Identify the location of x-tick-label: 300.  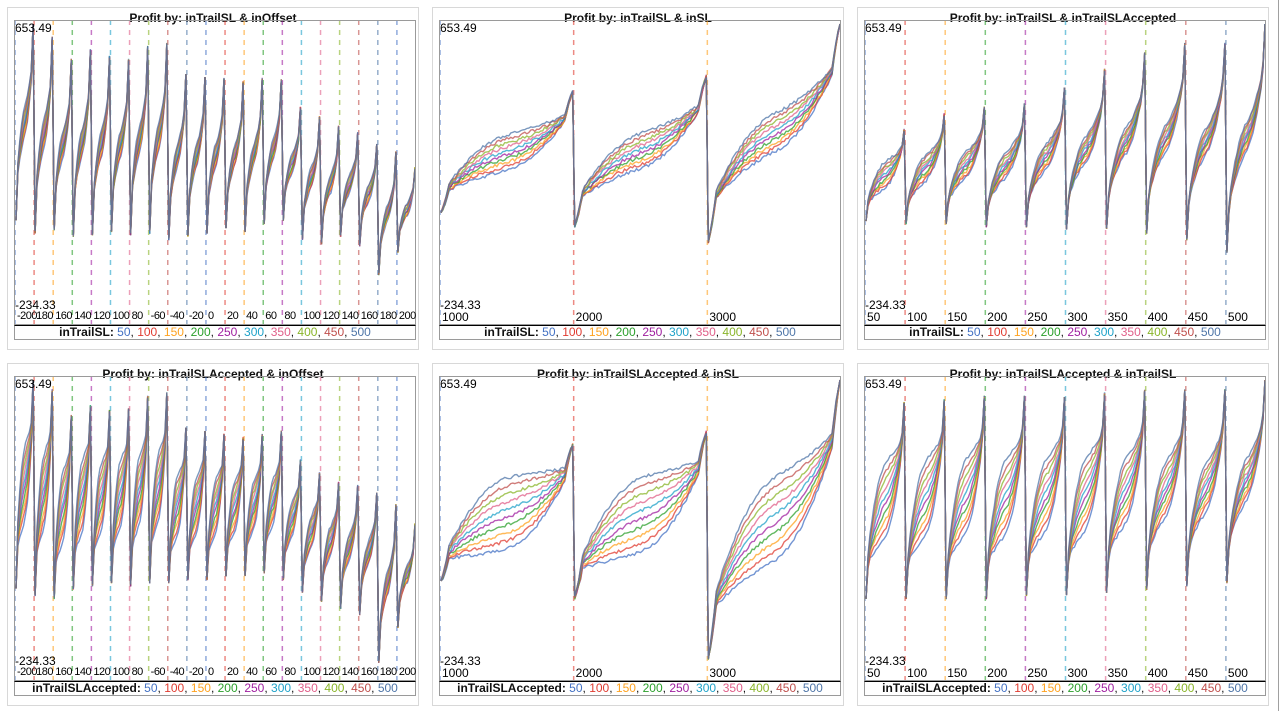
(1077, 317).